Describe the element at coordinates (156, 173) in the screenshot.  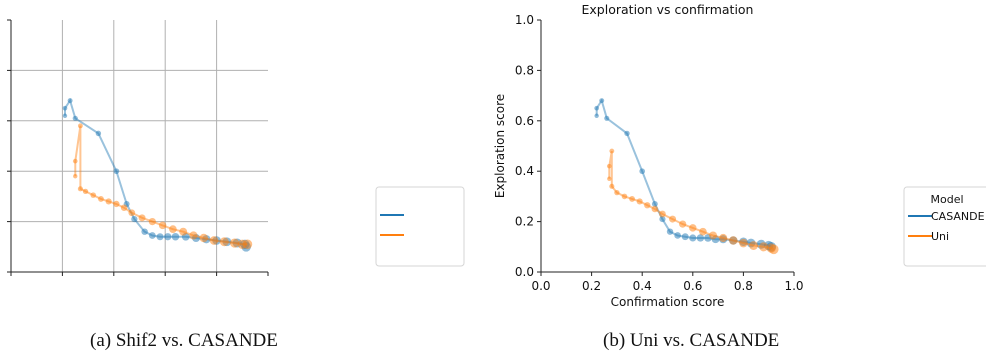
I see `series-line-casande` at that location.